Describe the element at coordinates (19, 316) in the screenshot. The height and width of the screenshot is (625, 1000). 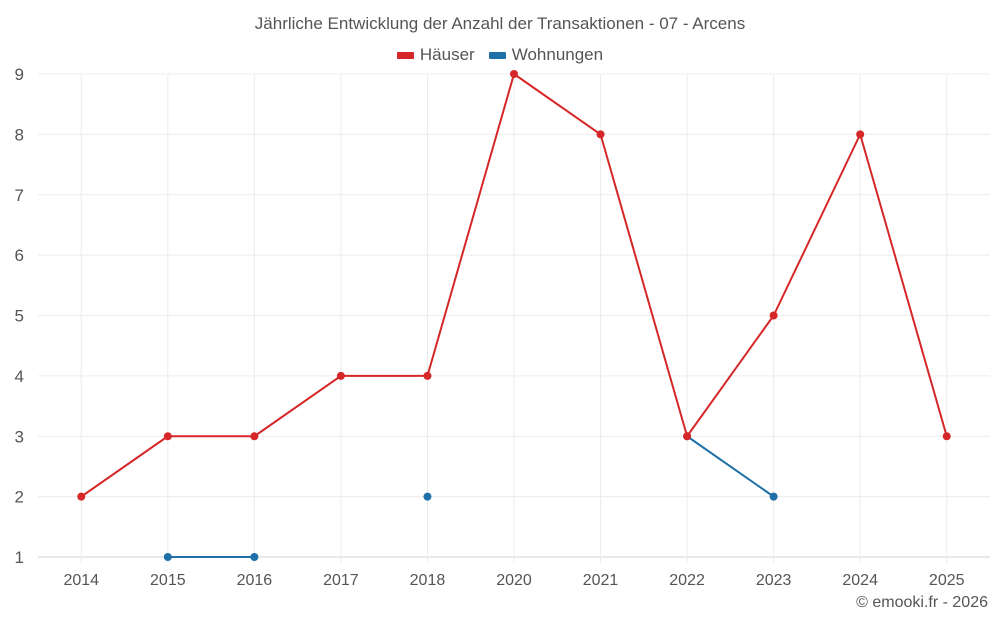
I see `y-tick-label: 5` at that location.